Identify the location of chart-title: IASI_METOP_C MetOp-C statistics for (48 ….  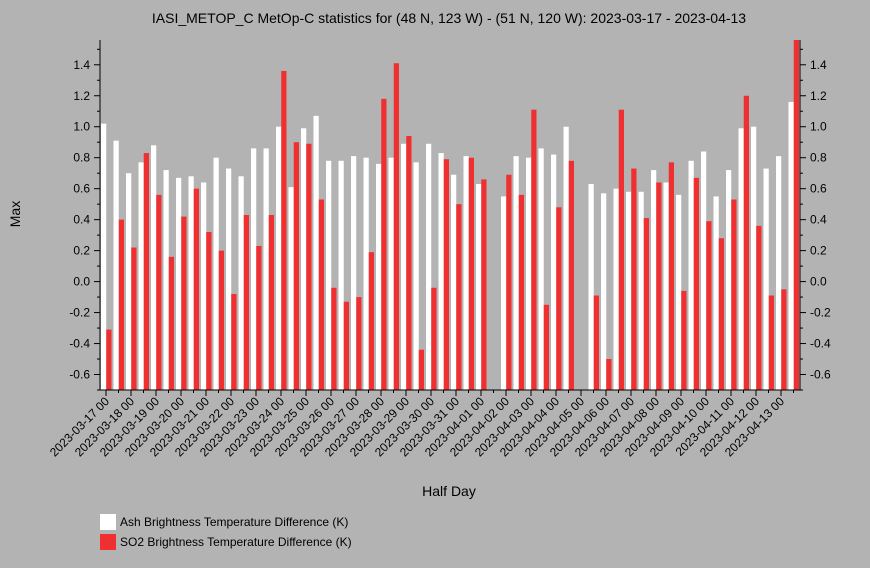
(449, 18).